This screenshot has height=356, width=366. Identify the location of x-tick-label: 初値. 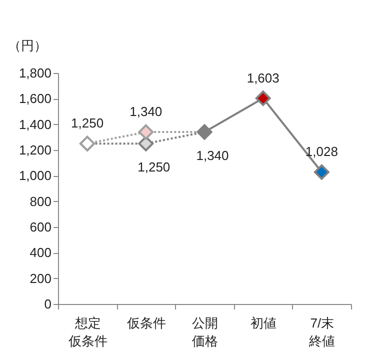
(263, 323).